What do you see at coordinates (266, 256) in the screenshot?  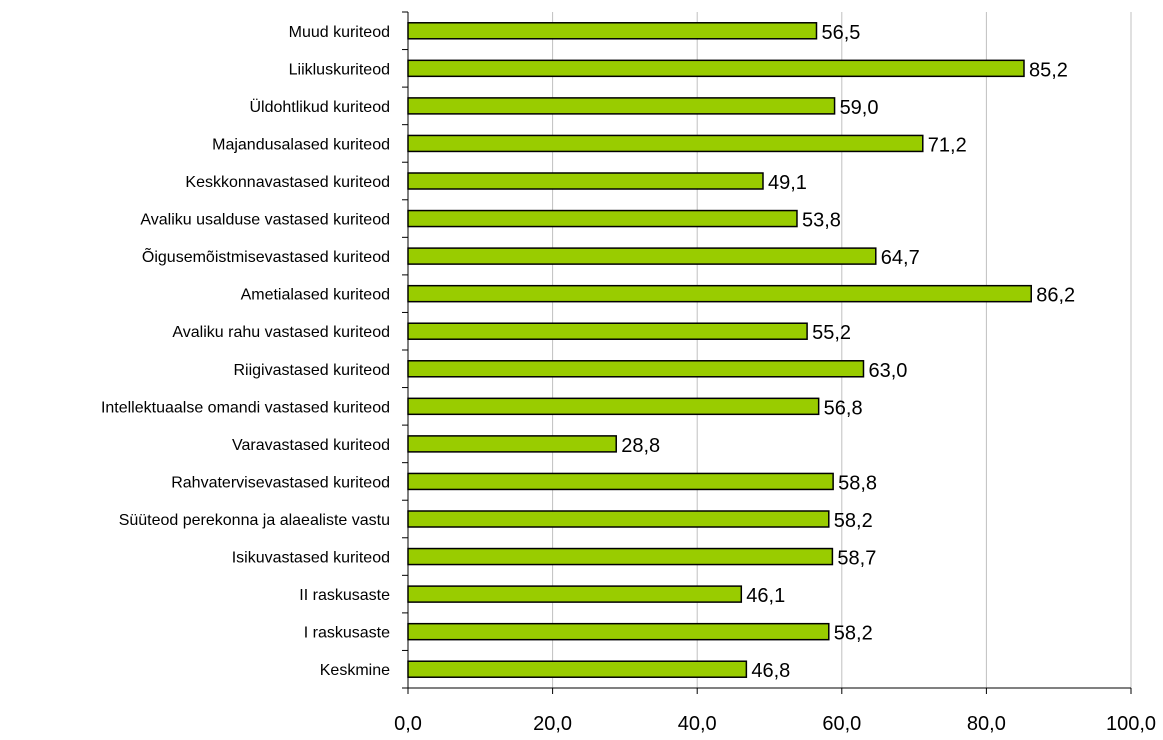 I see `category-label-6: Õigusemõistmisevastased kuriteod` at bounding box center [266, 256].